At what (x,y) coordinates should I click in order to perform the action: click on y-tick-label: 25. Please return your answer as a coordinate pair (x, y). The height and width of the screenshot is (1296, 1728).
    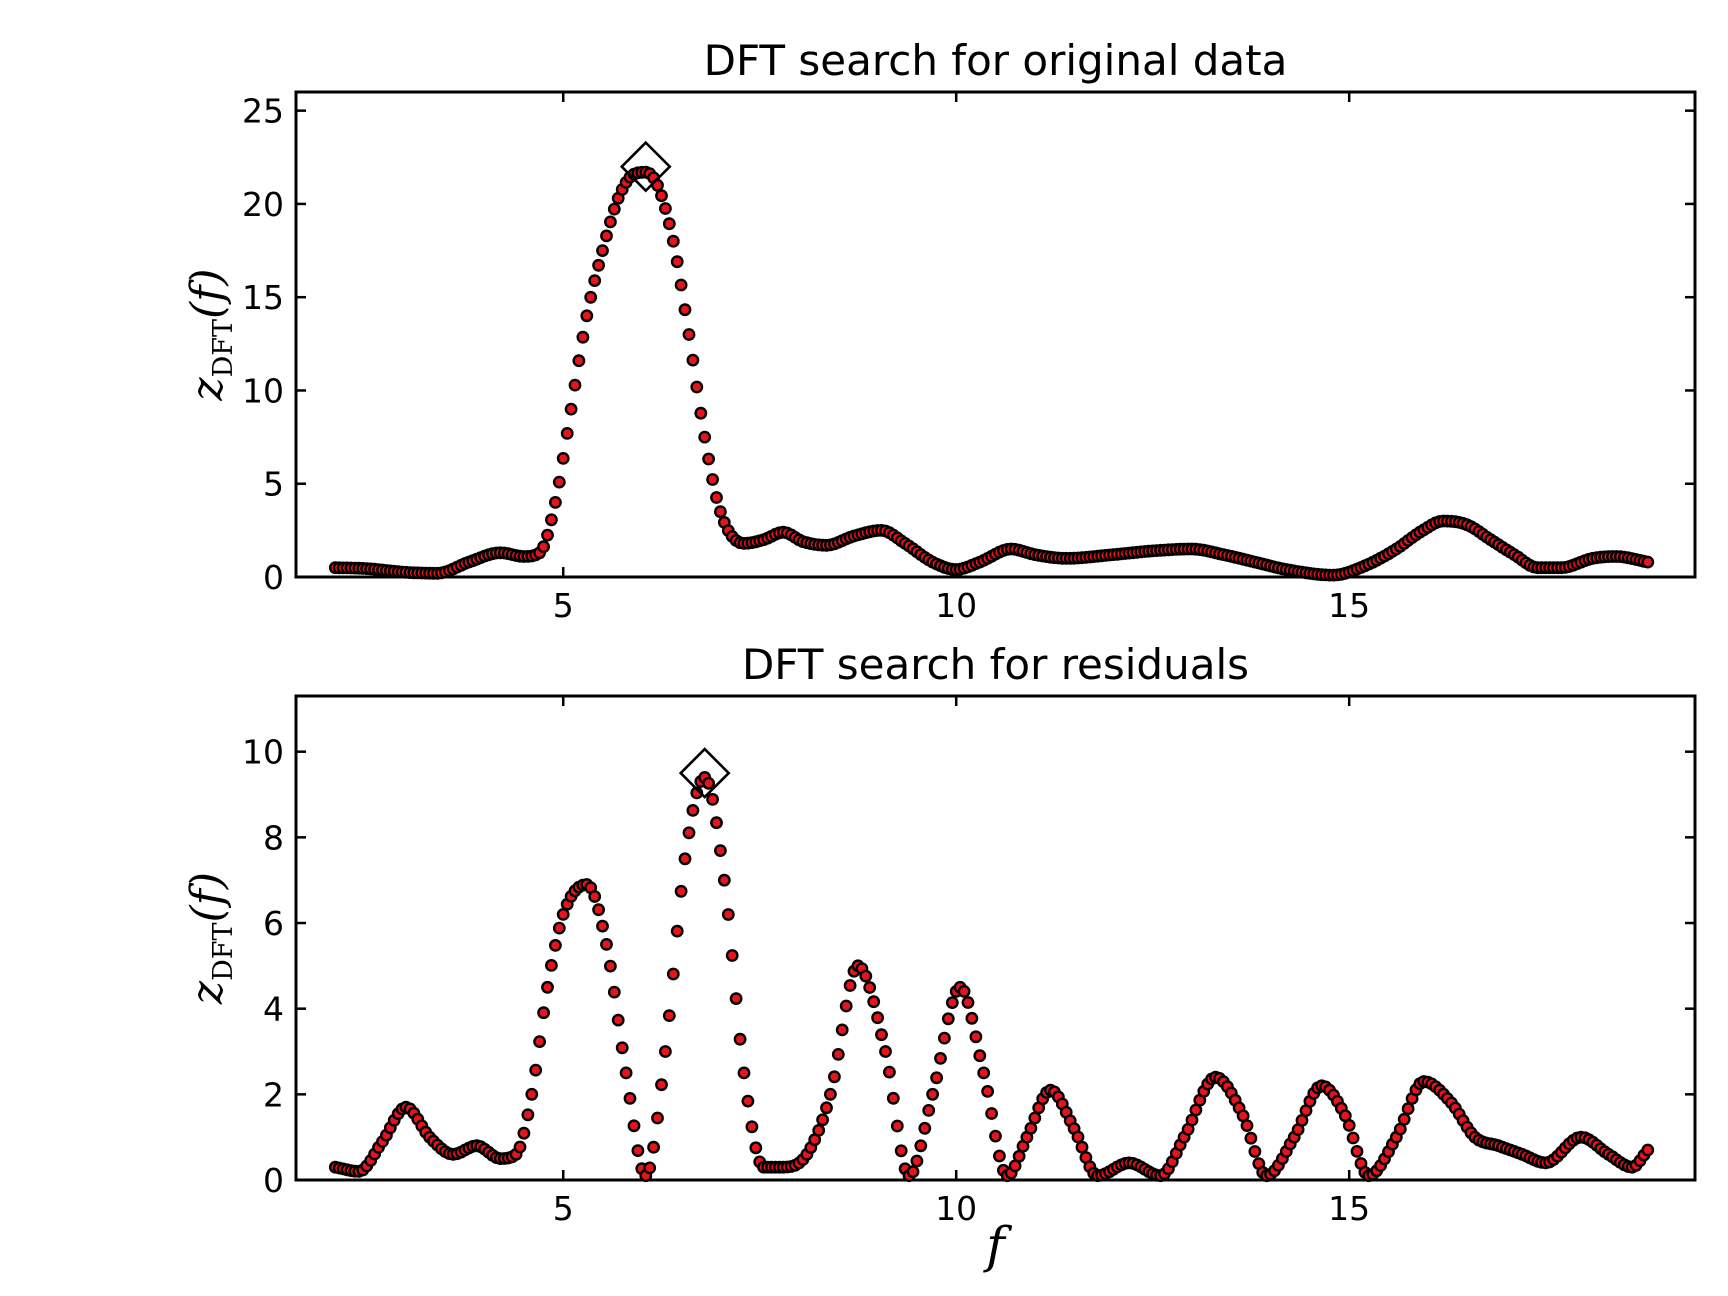
    Looking at the image, I should click on (263, 111).